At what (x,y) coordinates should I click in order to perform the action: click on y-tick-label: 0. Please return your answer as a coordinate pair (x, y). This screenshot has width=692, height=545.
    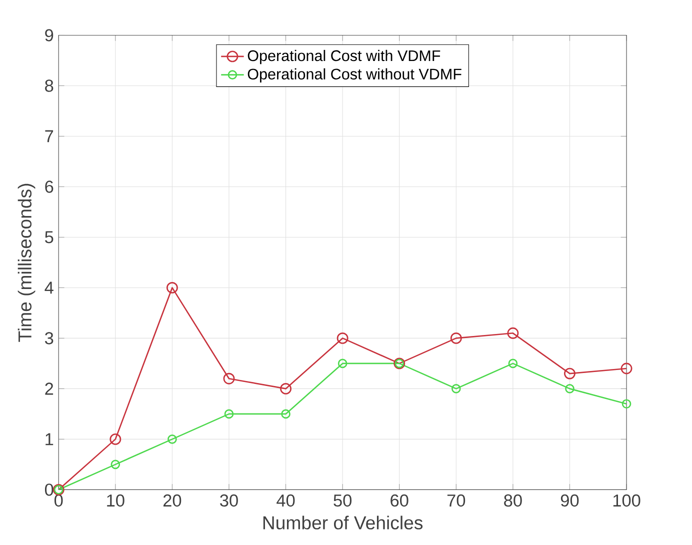
    Looking at the image, I should click on (49, 490).